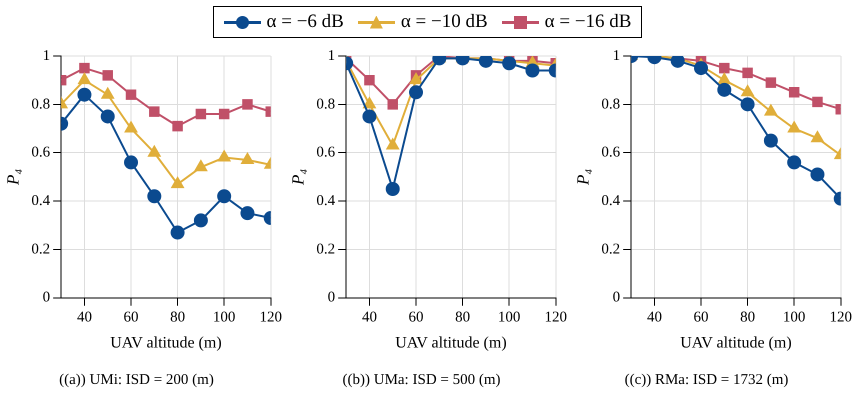  I want to click on legend-label: α = −6 dB, so click(305, 22).